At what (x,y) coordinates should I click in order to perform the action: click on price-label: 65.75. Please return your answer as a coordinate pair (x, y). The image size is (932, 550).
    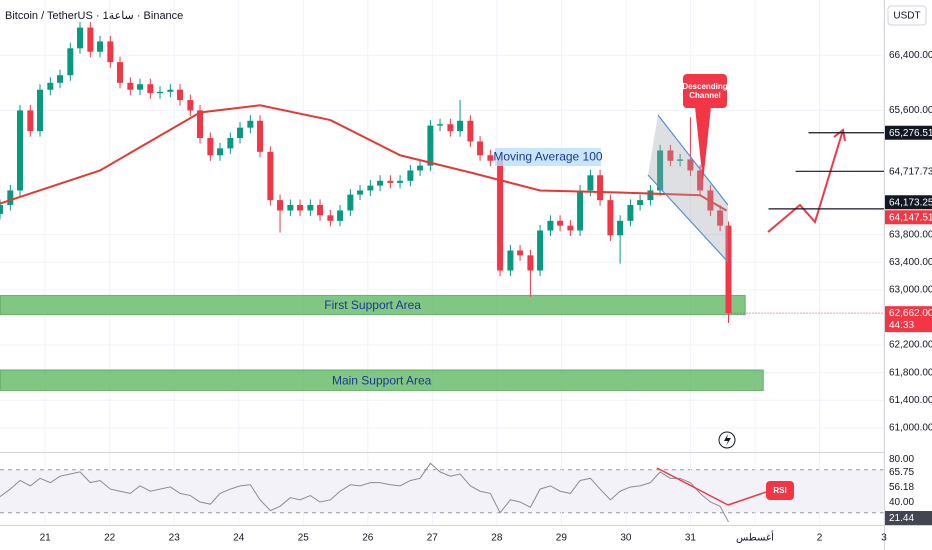
    Looking at the image, I should click on (901, 472).